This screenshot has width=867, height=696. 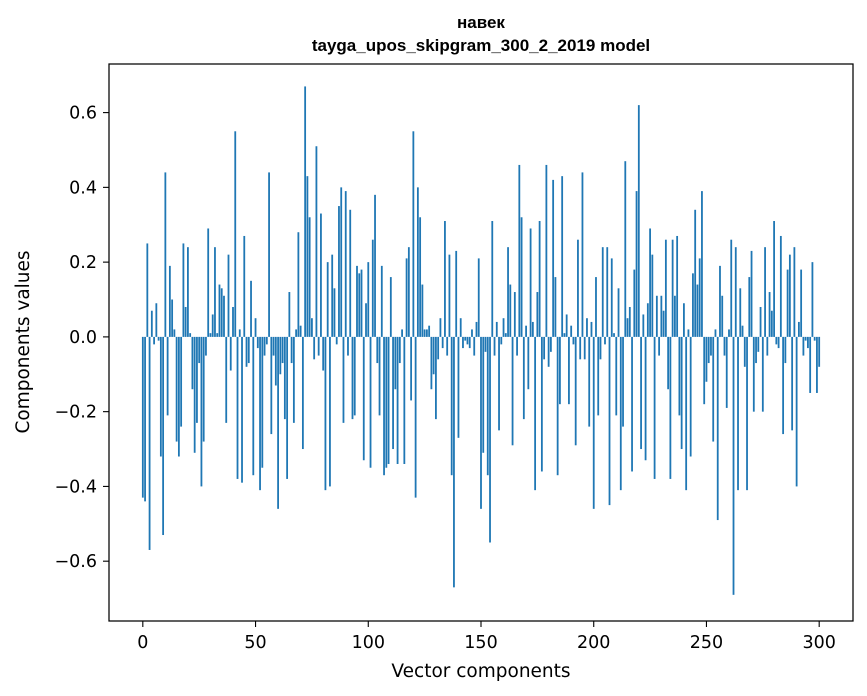 I want to click on y-tick-label: −0.2, so click(x=76, y=413).